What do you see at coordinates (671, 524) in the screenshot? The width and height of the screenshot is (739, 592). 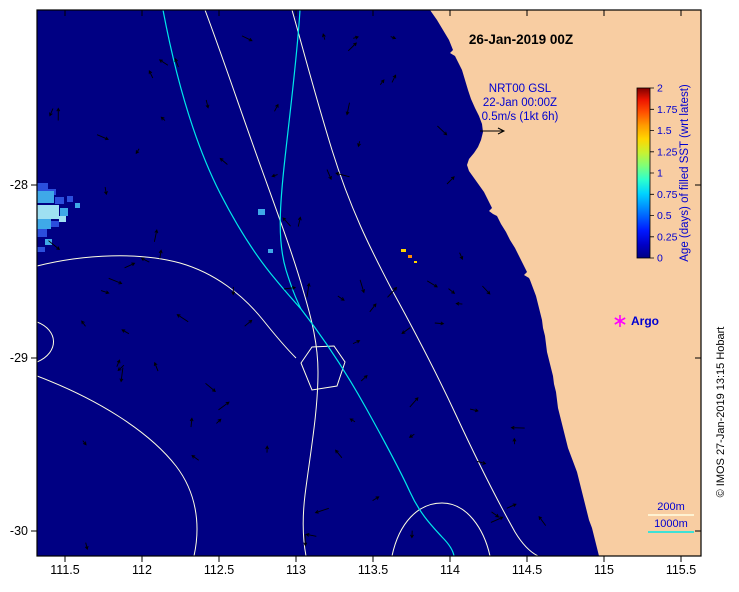 I see `depth-legend-1000m-label: 1000m` at bounding box center [671, 524].